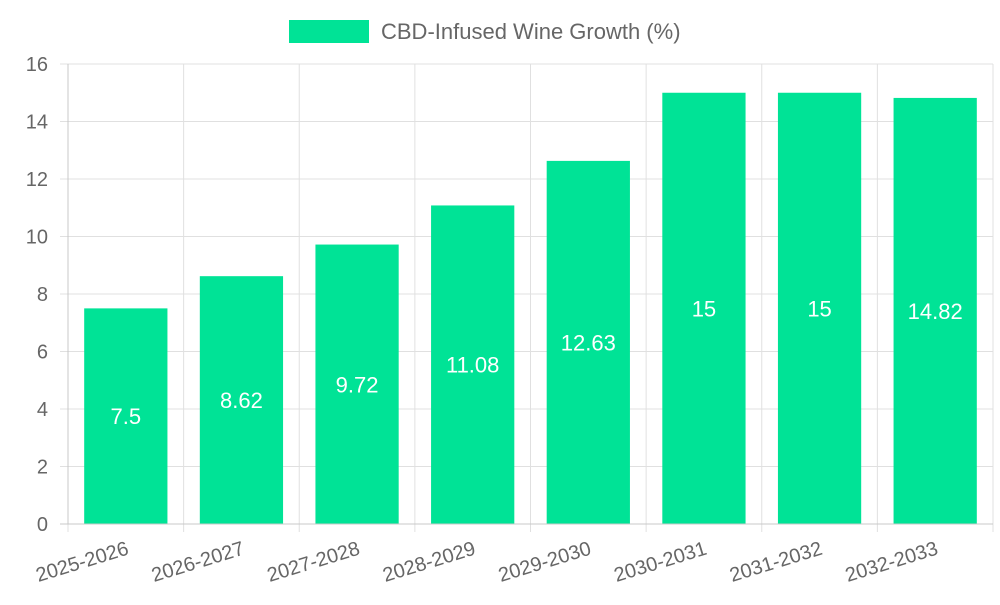 This screenshot has height=605, width=1000. Describe the element at coordinates (42, 410) in the screenshot. I see `y-tick-label: 4` at that location.